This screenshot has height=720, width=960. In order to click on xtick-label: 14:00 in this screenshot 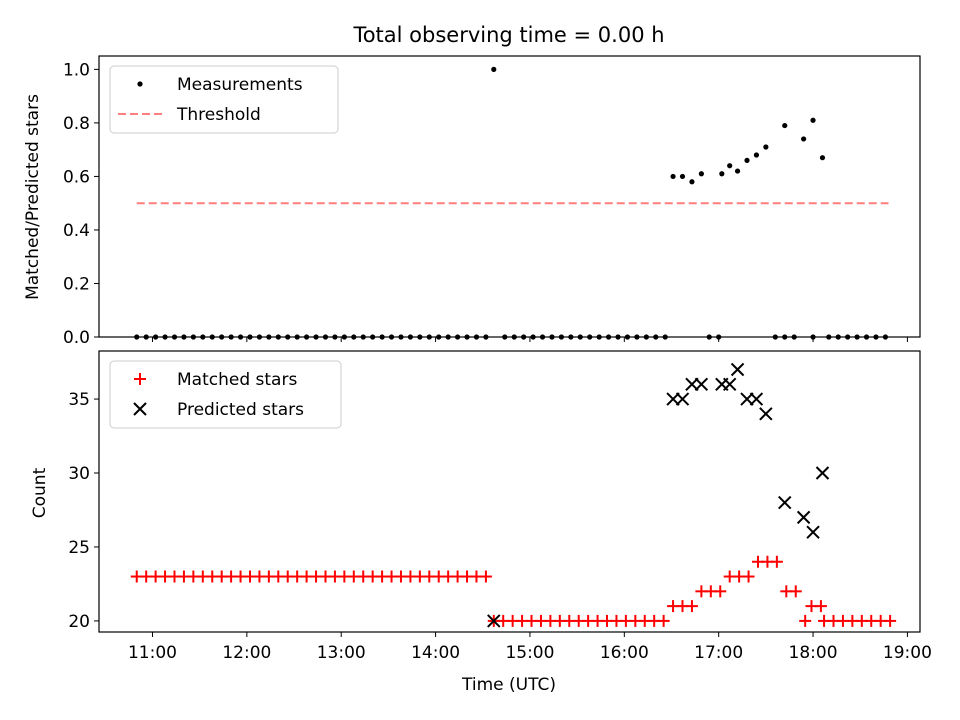, I will do `click(435, 653)`.